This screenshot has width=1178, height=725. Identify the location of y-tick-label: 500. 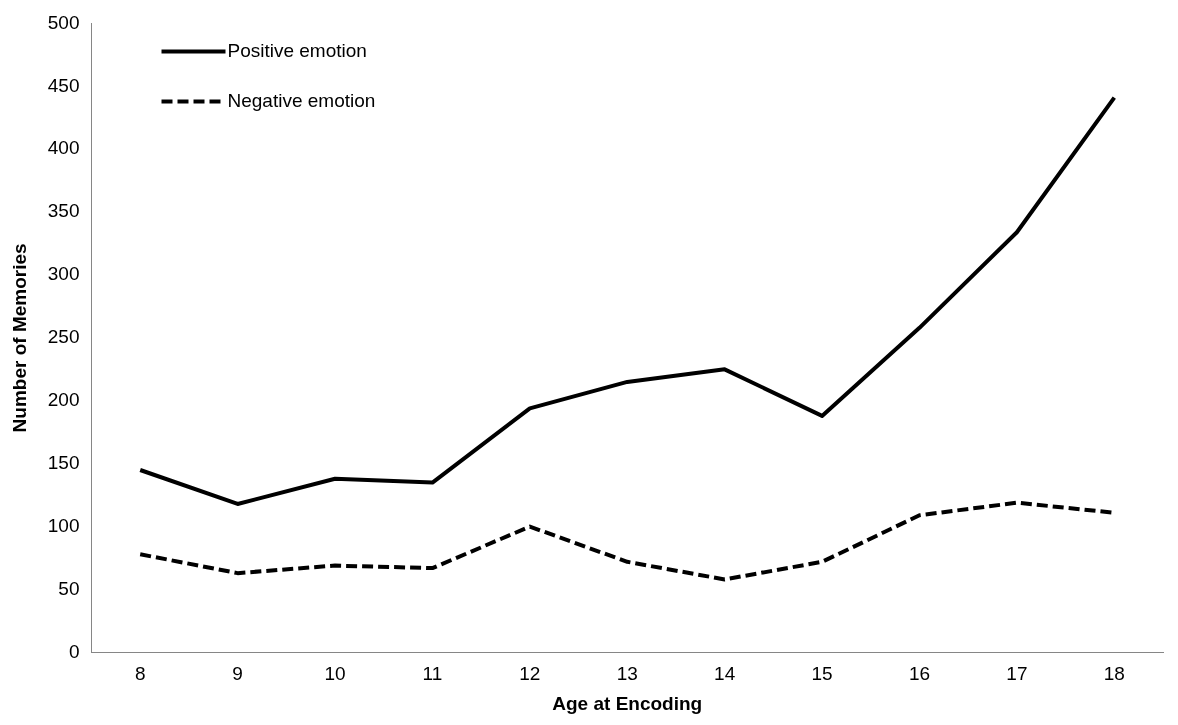
(63, 22).